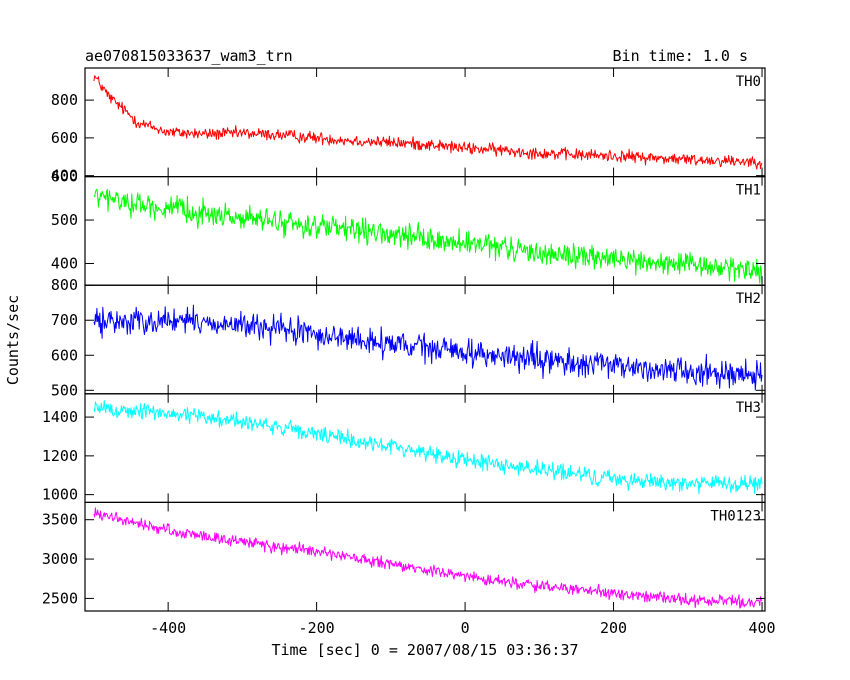 This screenshot has width=850, height=680. I want to click on x-tick-label: 400, so click(761, 628).